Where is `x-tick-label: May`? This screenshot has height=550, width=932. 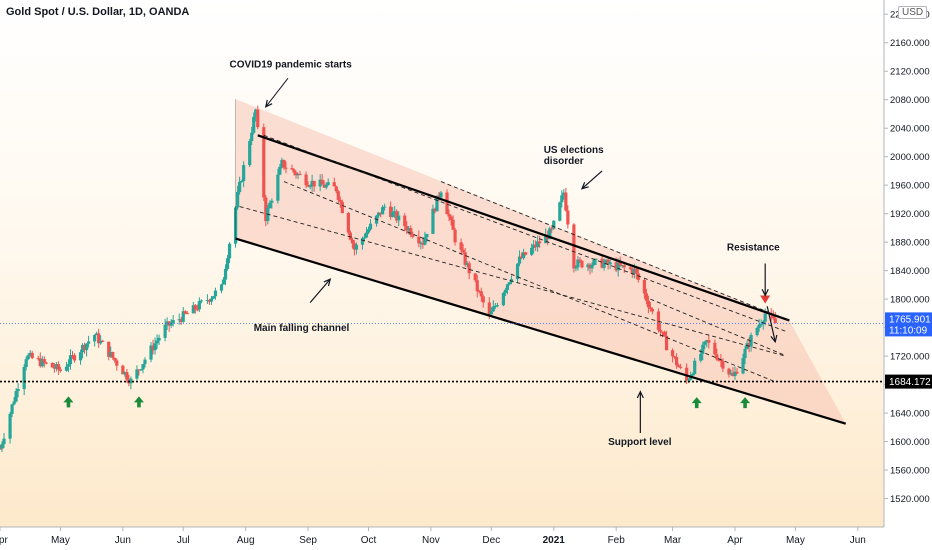 x-tick-label: May is located at coordinates (60, 540).